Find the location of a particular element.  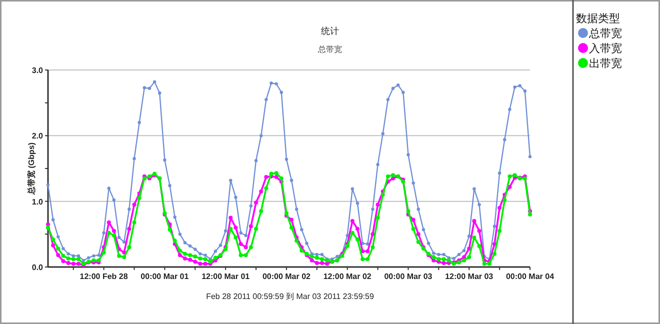

x-tick-label: 12:00 Mar 02 is located at coordinates (347, 276).